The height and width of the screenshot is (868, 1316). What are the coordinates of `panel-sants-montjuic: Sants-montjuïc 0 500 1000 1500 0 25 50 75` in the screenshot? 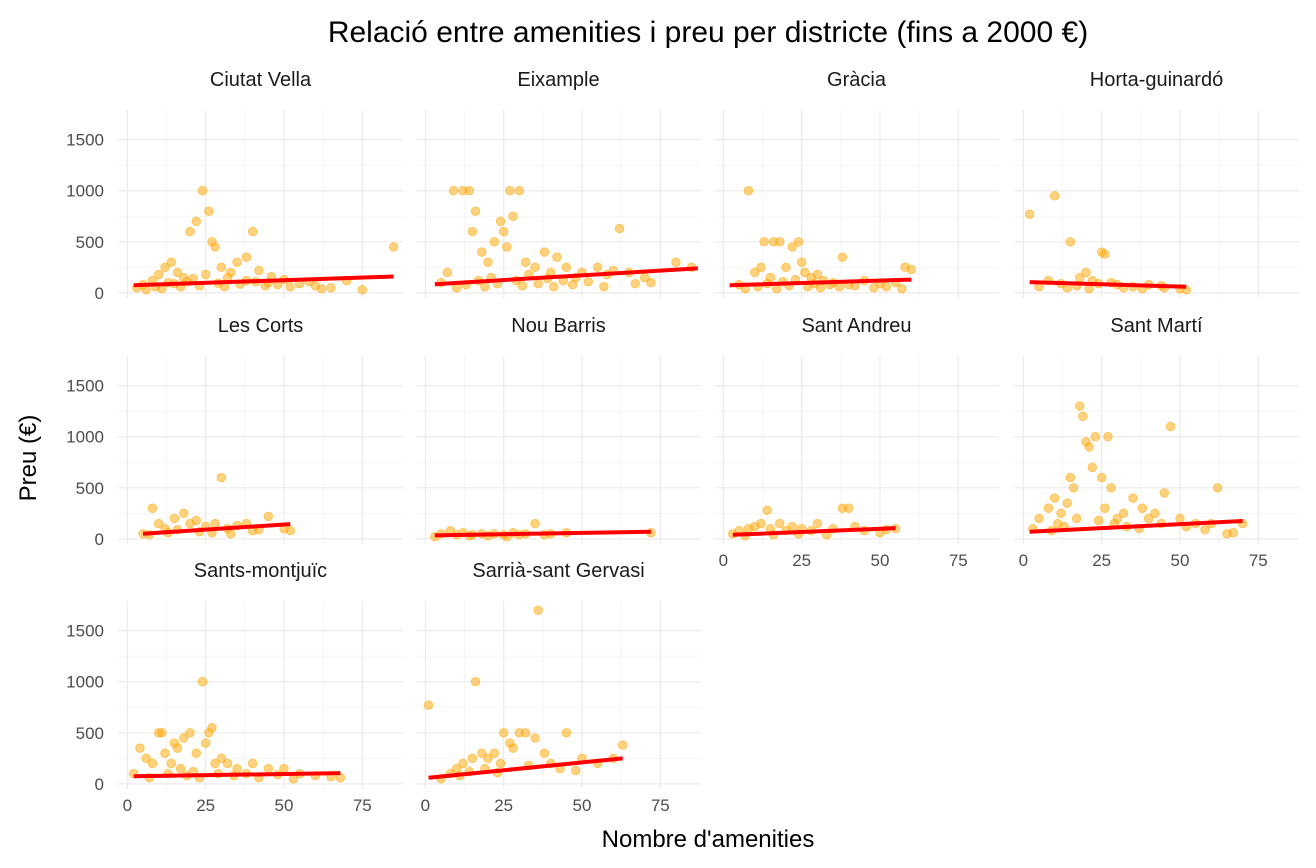 It's located at (234, 687).